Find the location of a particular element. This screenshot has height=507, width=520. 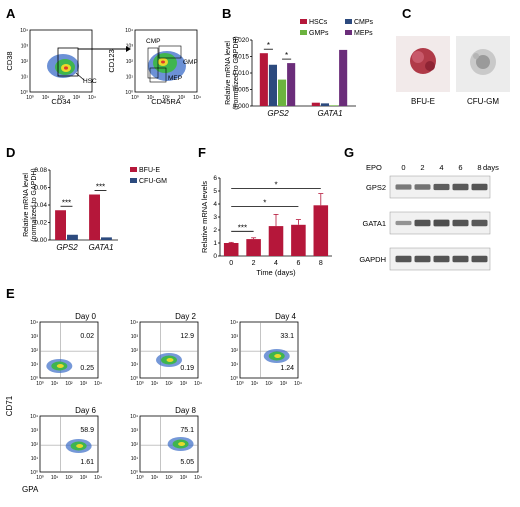

y-tick-label: 0.00 is located at coordinates (40, 240).